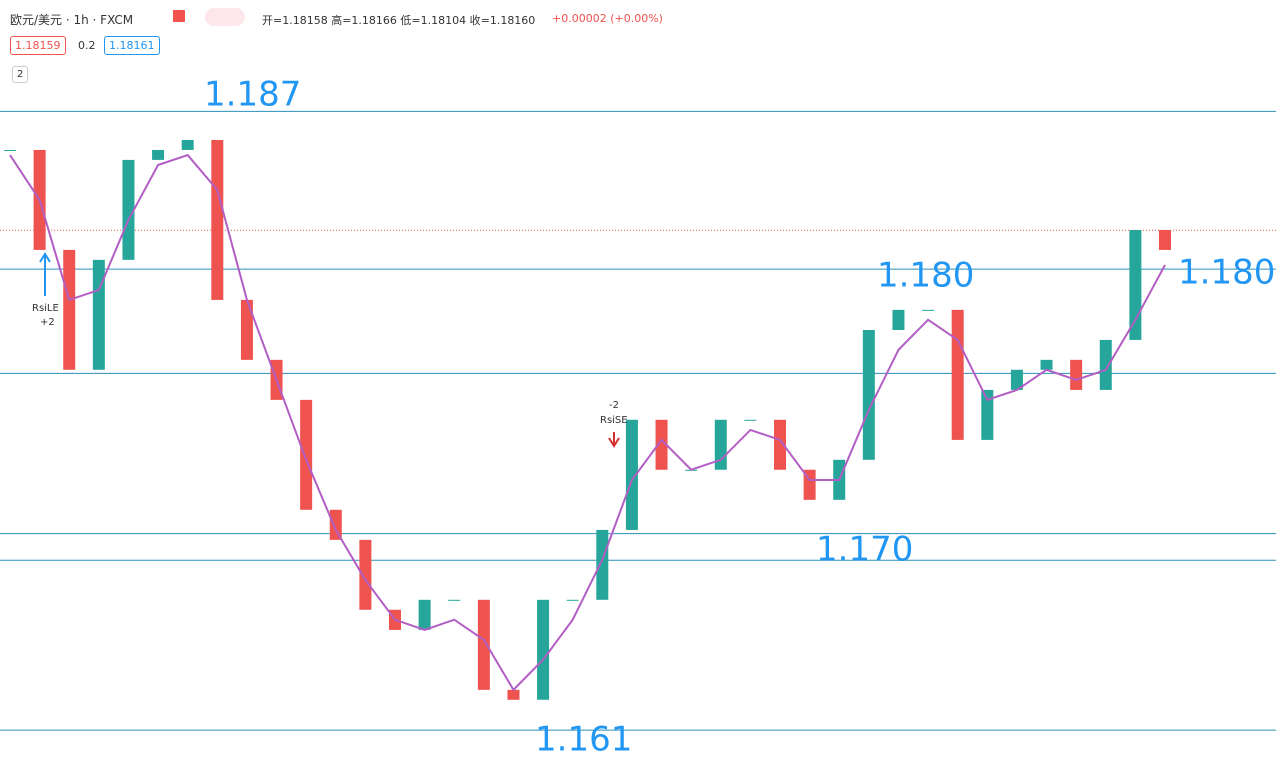  What do you see at coordinates (72, 20) in the screenshot?
I see `symbol: 欧元/美元 · 1h · FXCM` at bounding box center [72, 20].